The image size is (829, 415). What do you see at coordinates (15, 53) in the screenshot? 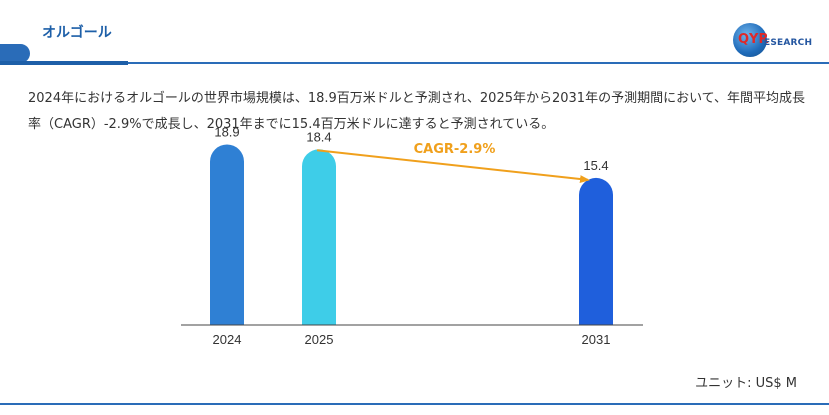
I see `header-tab` at bounding box center [15, 53].